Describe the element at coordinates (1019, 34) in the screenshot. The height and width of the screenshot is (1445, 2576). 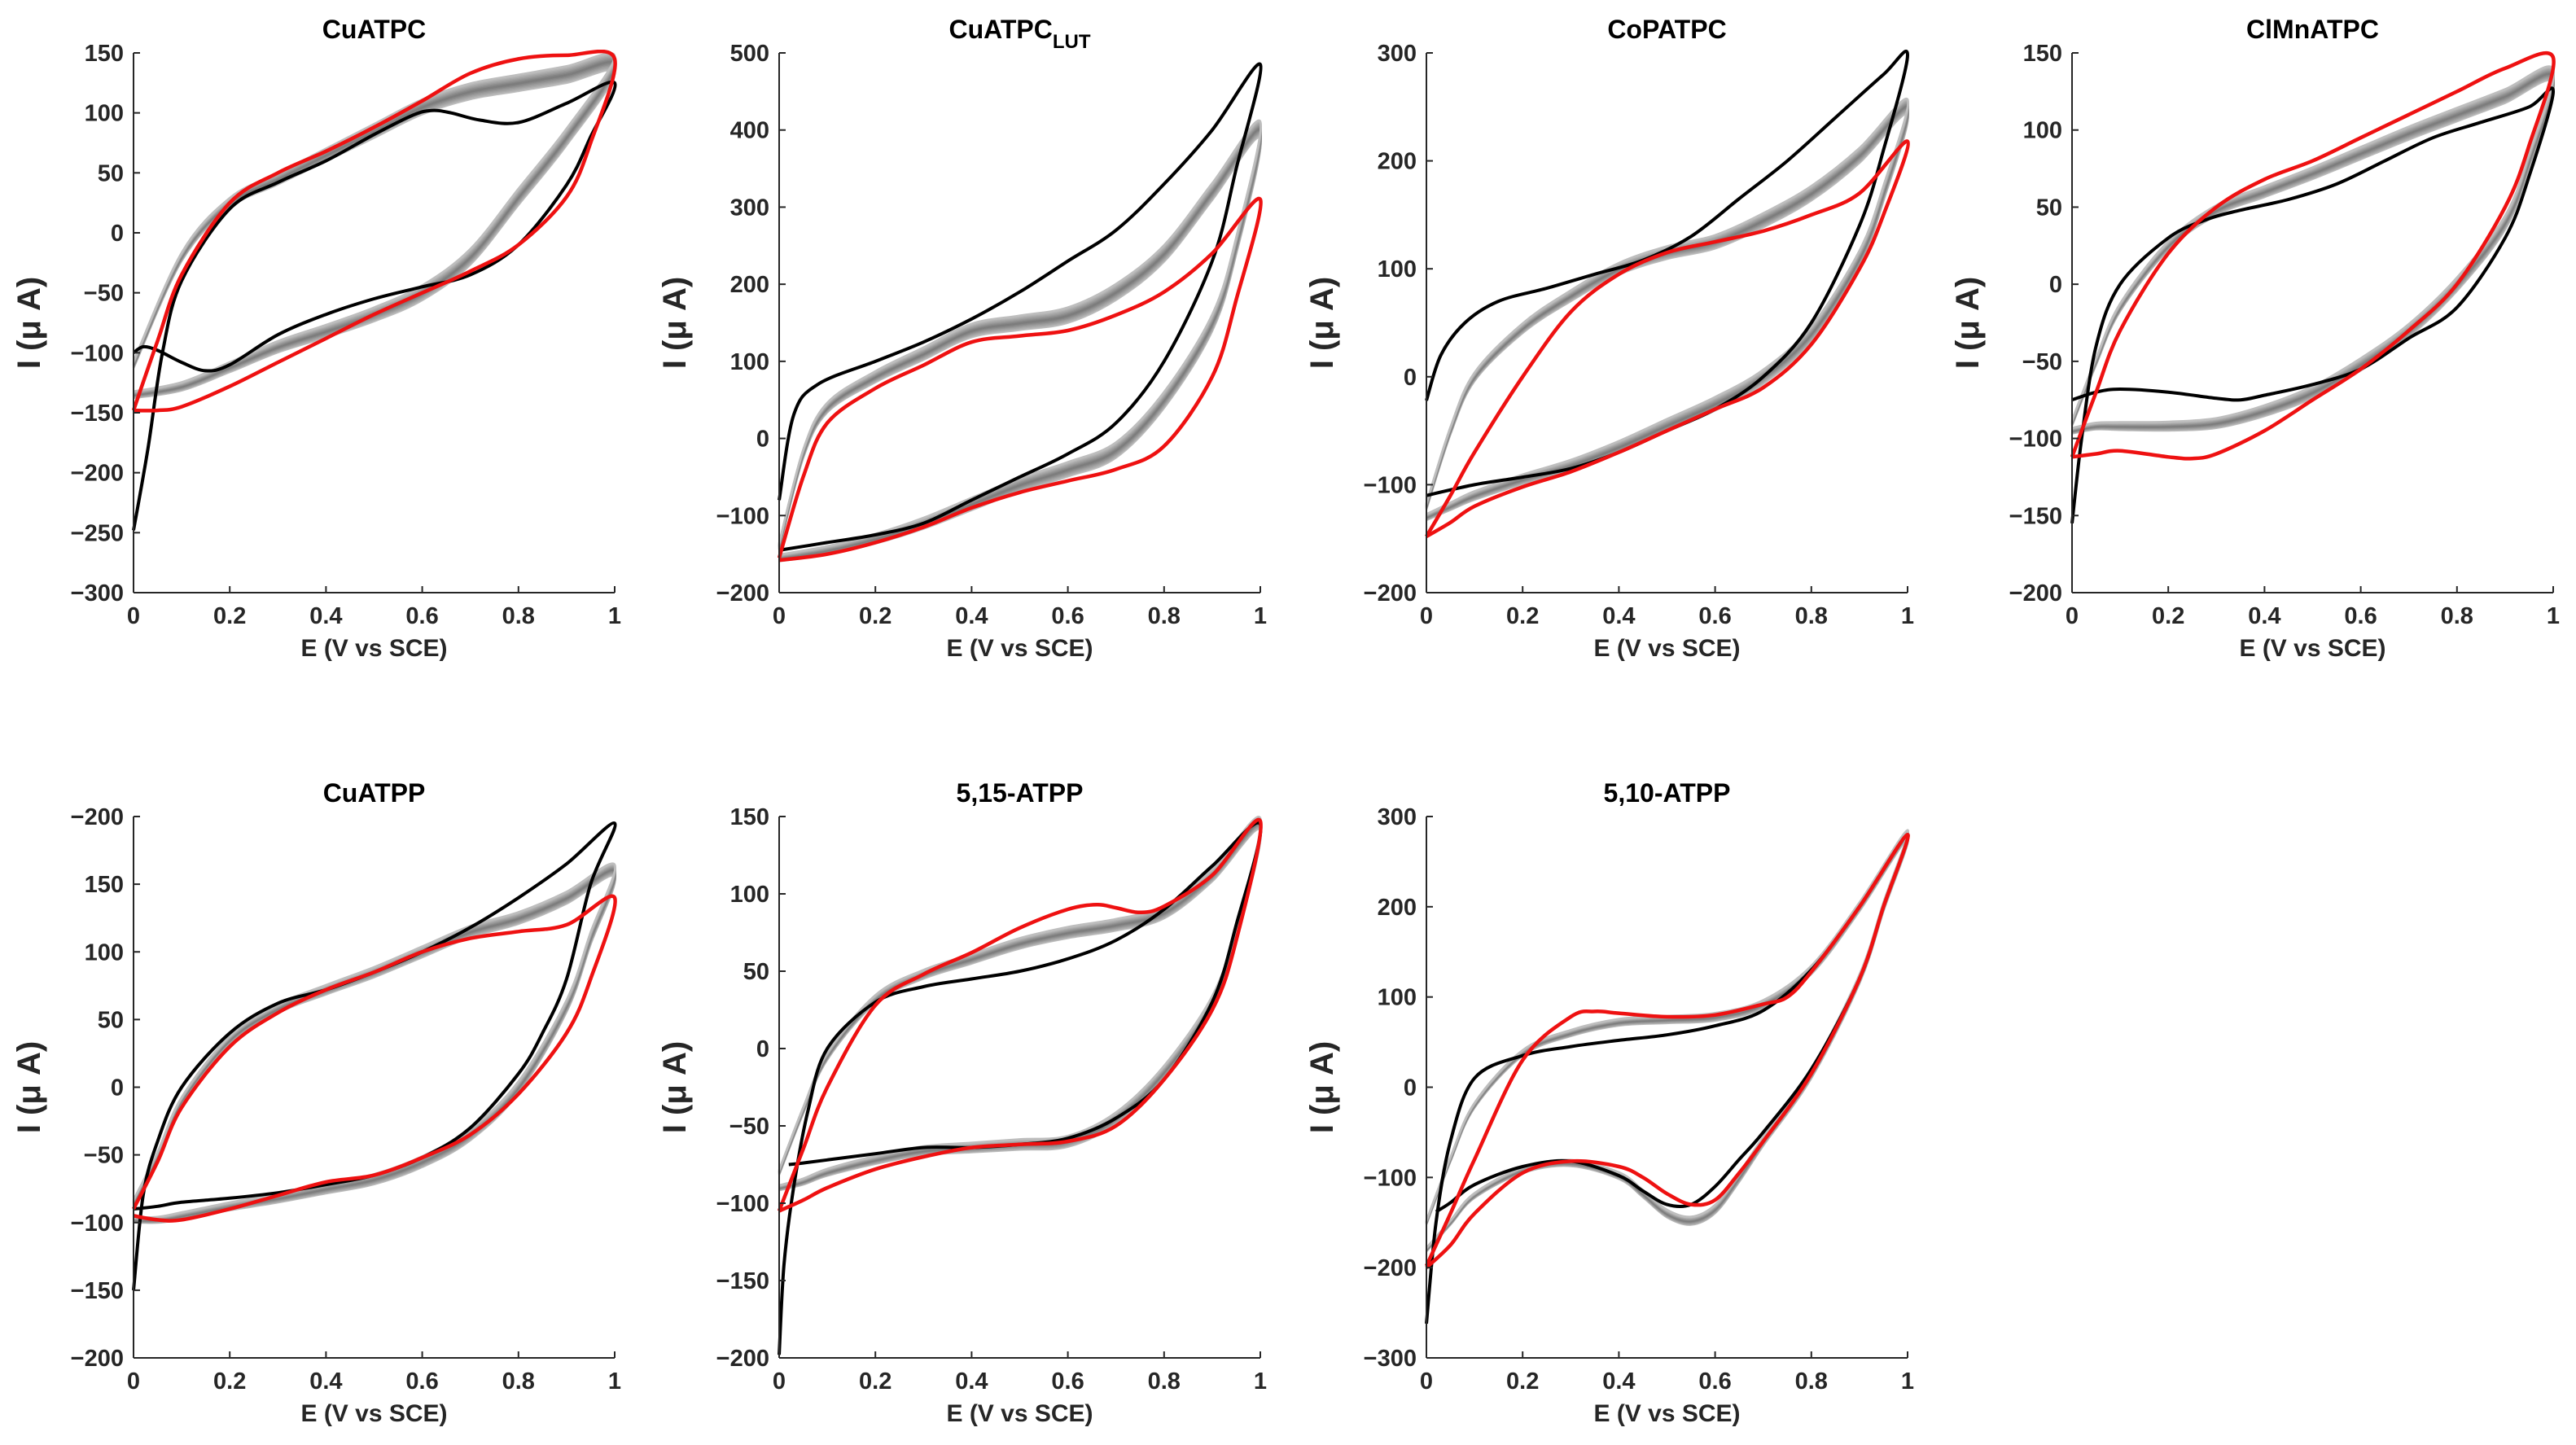
I see `chart-title: CuATPCLUT` at that location.